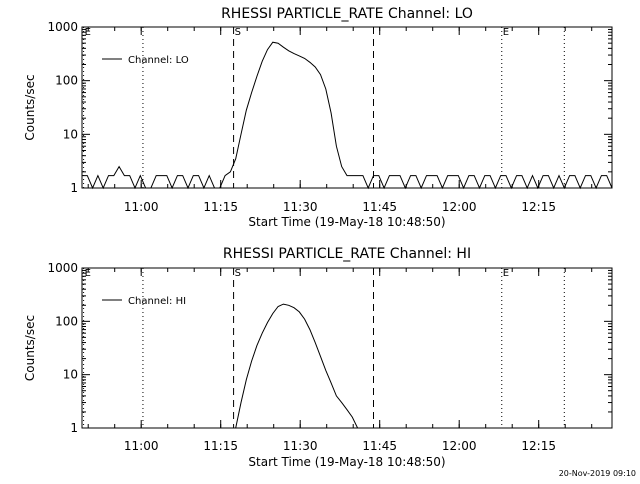  I want to click on footer-timestamp: 20-Nov-2019 09:10, so click(597, 473).